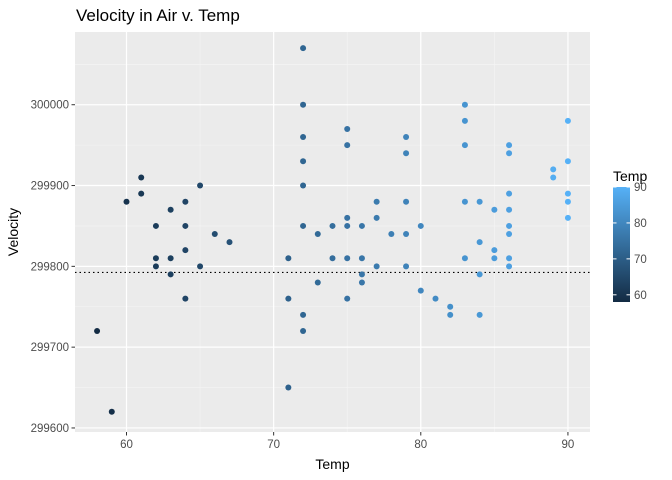 The height and width of the screenshot is (480, 672). What do you see at coordinates (347, 441) in the screenshot?
I see `x-axis-ticks: 60 70 80 90` at bounding box center [347, 441].